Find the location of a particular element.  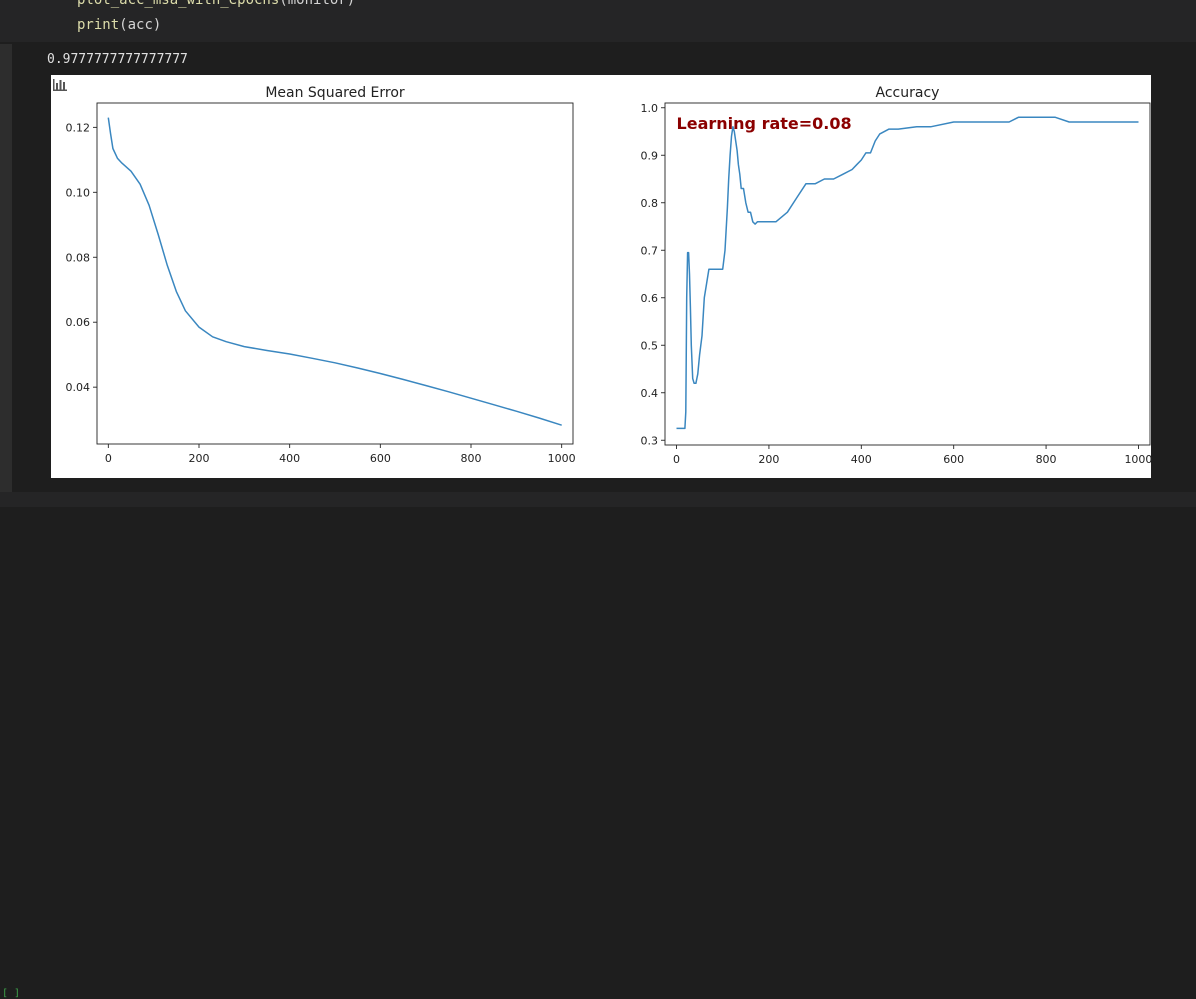

learning-rate-annotation: Learning rate=0.08 is located at coordinates (764, 123).